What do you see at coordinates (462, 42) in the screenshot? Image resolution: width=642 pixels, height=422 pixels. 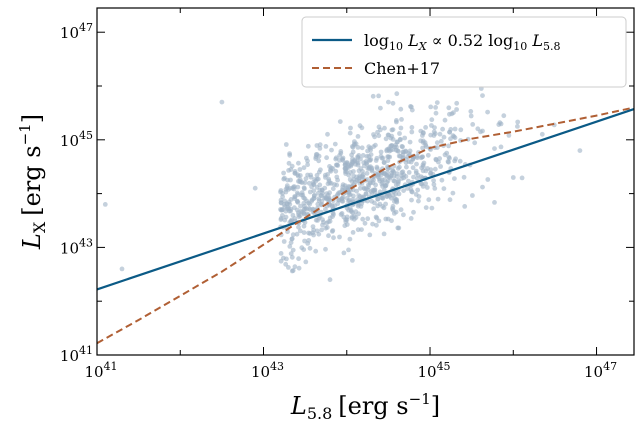 I see `legend-label-fit: log10 LX ∝ 0.52 log10 L5.8` at bounding box center [462, 42].